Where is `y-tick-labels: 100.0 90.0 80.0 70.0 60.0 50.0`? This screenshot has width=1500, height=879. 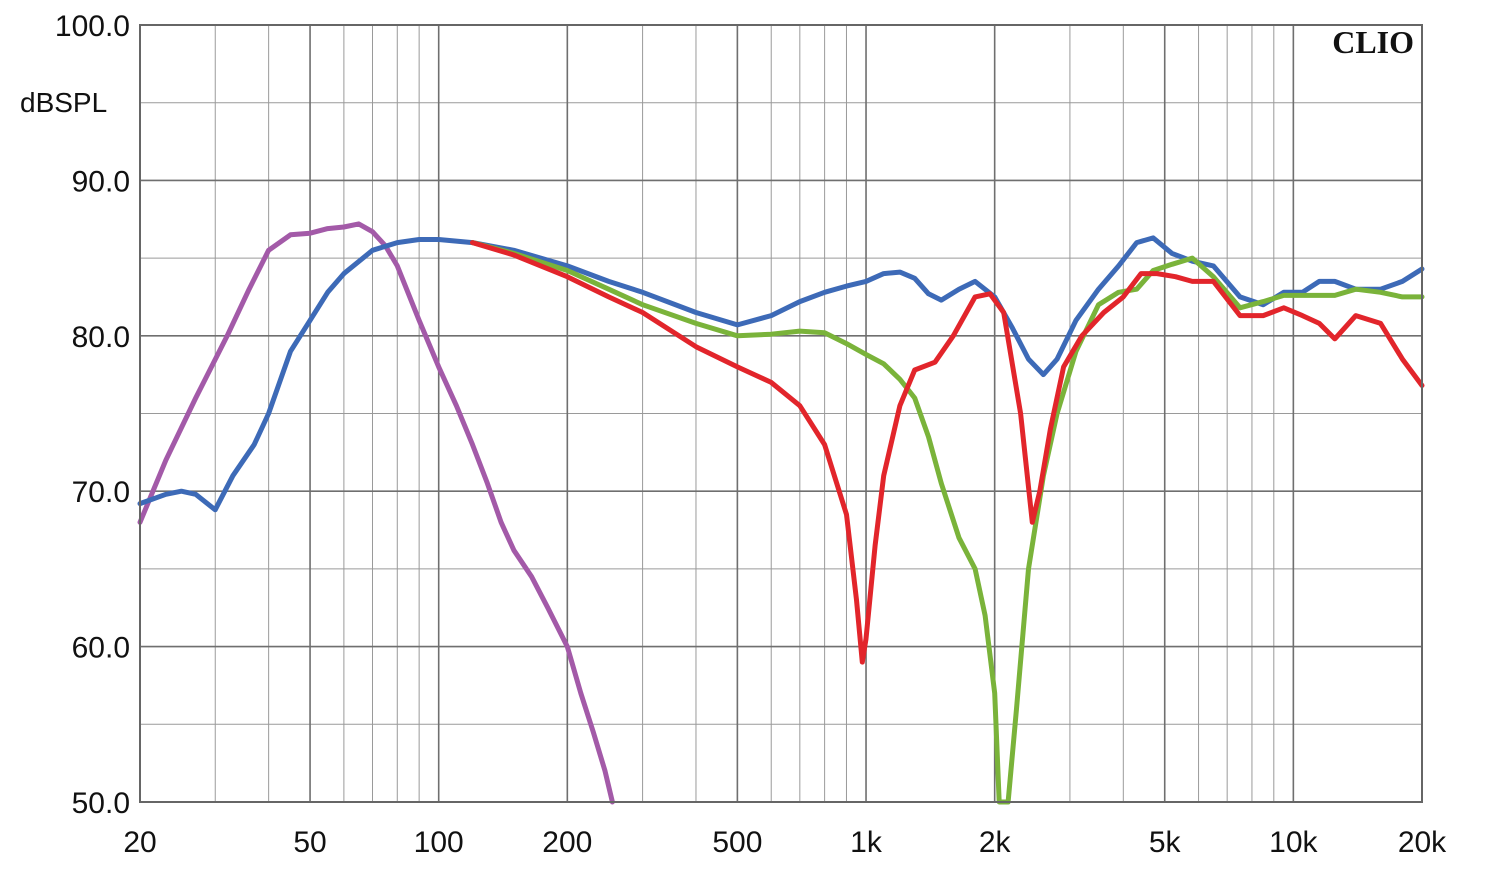
y-tick-labels: 100.0 90.0 80.0 70.0 60.0 50.0 is located at coordinates (92, 415).